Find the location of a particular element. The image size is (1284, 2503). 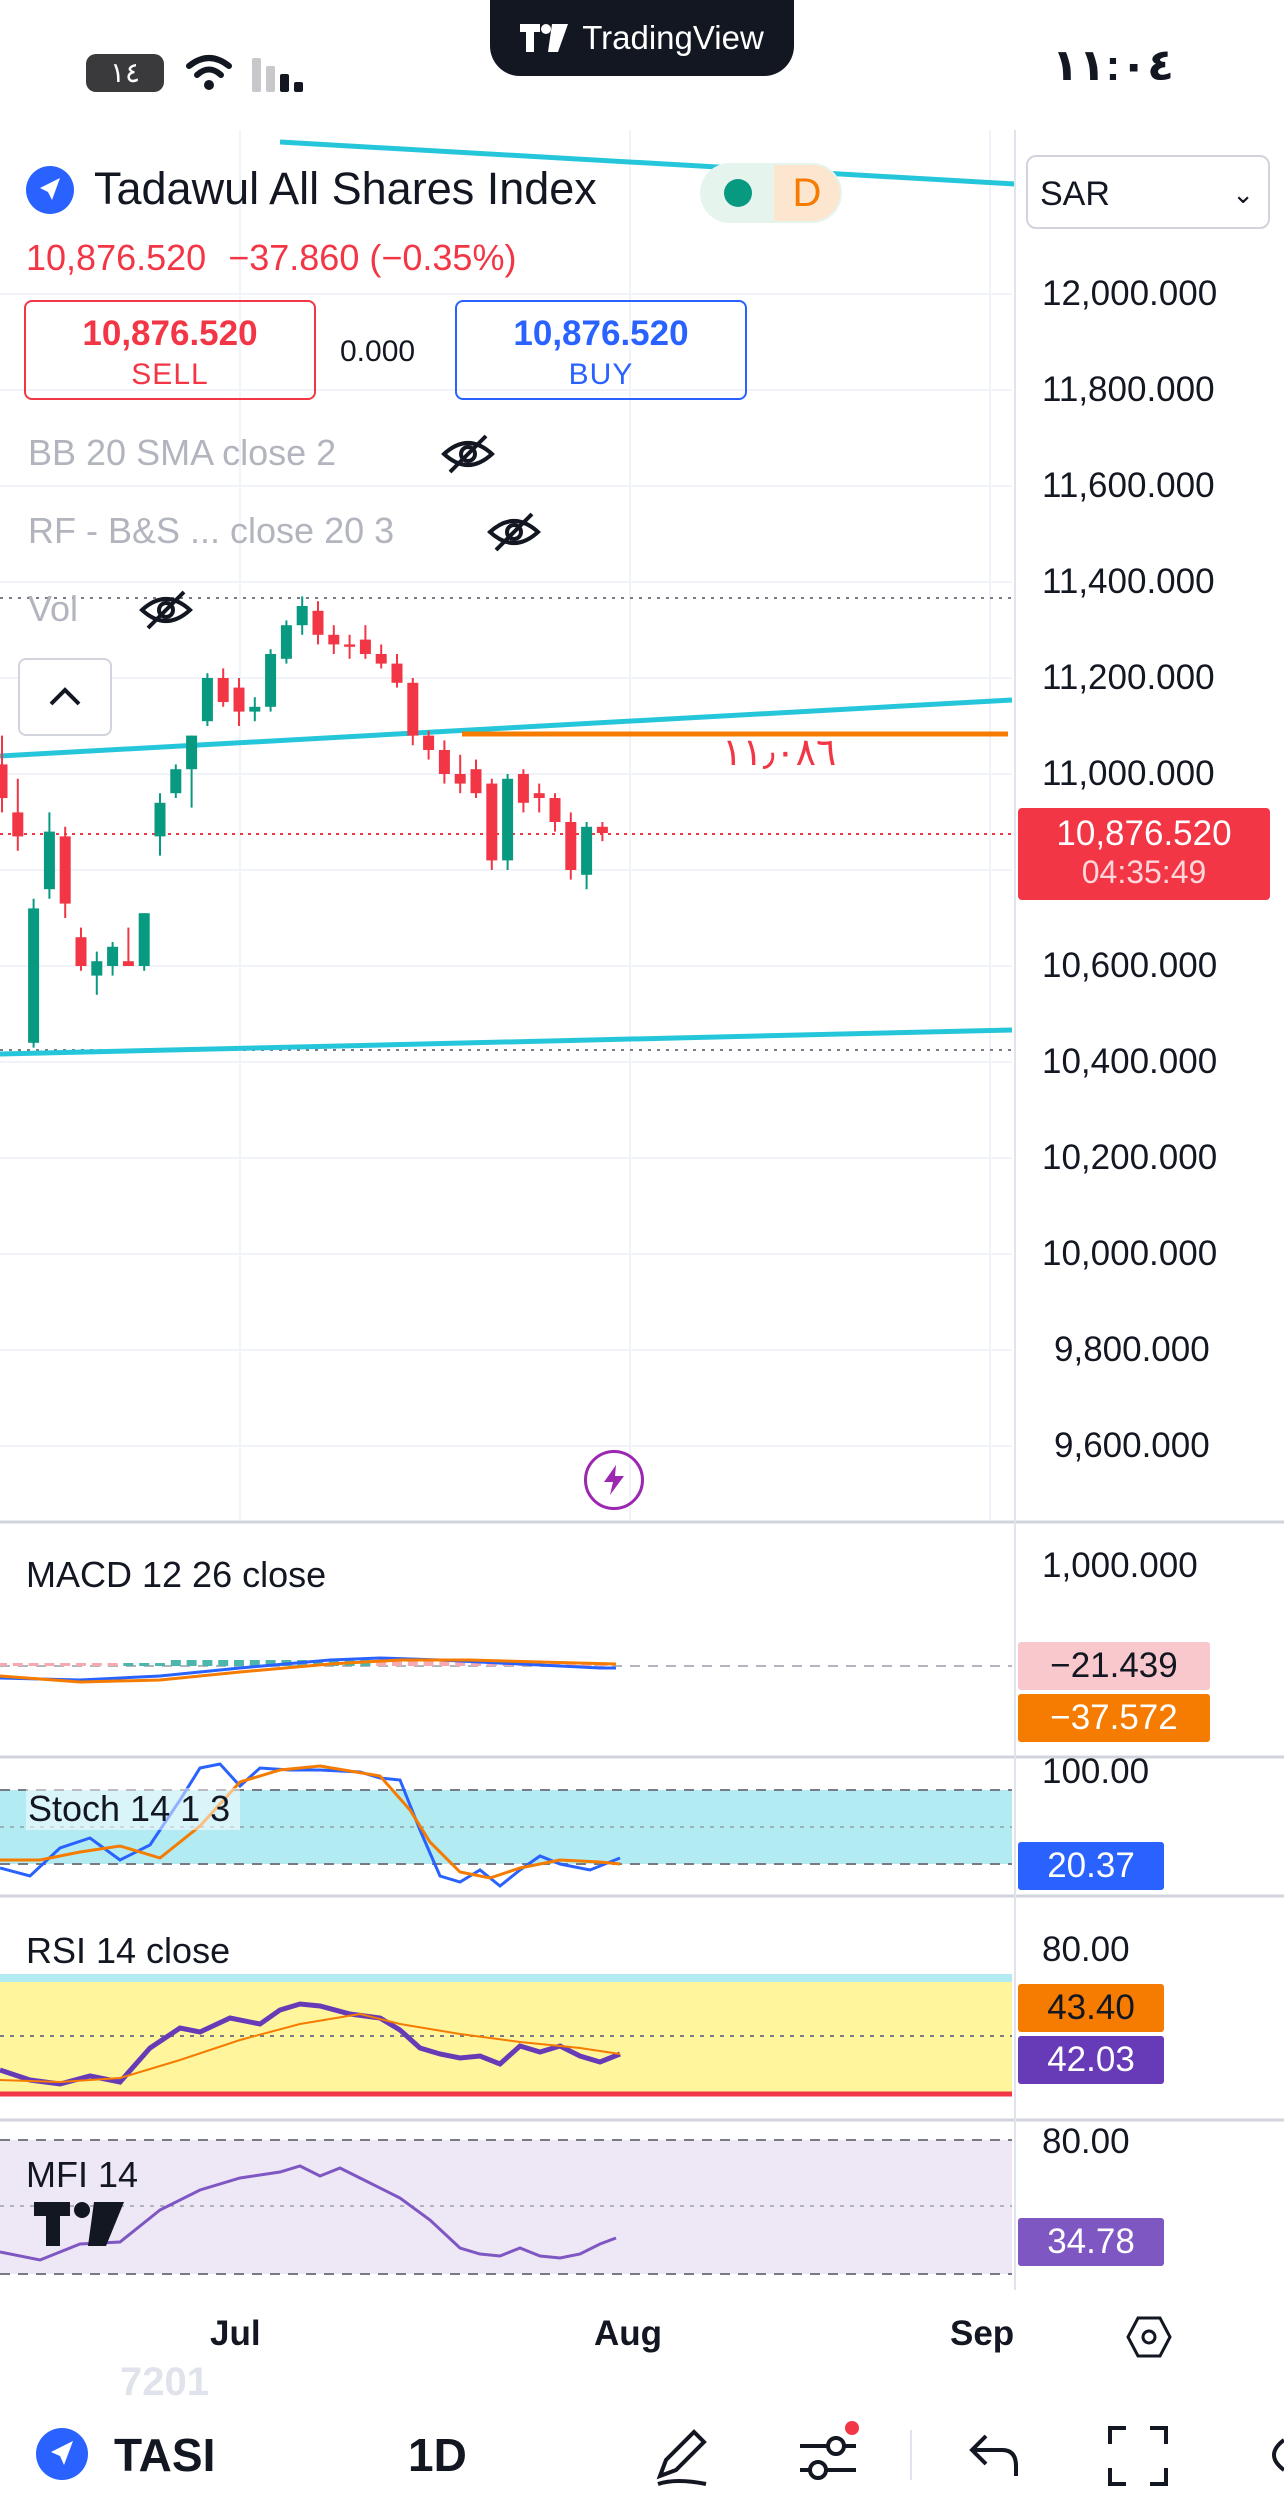

stoch-d-line is located at coordinates (310, 1822).